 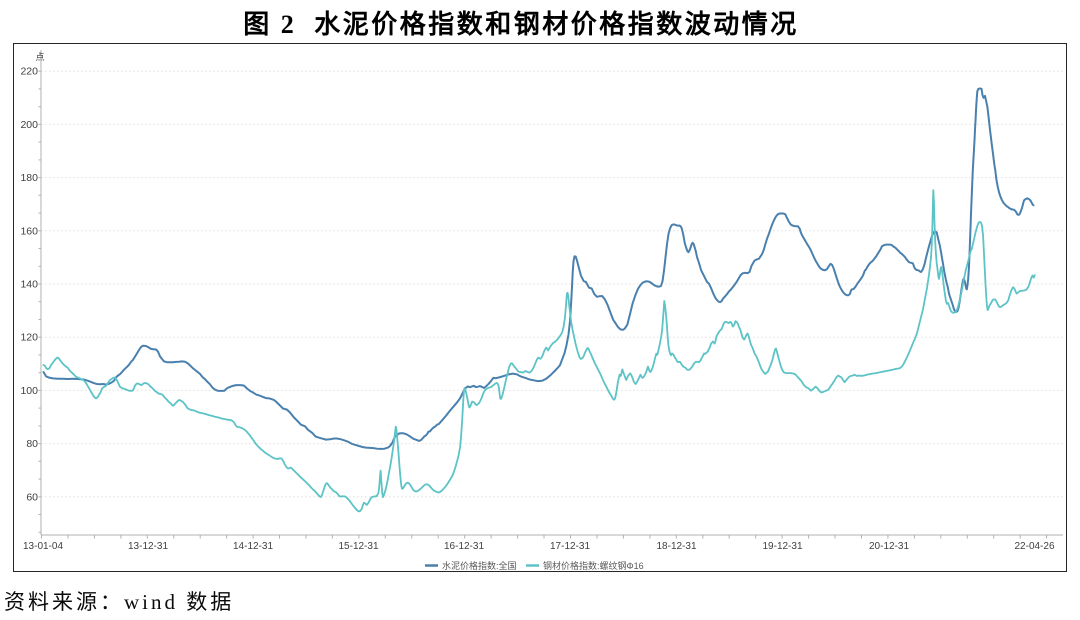 I want to click on svg-text: 200, so click(x=29, y=125).